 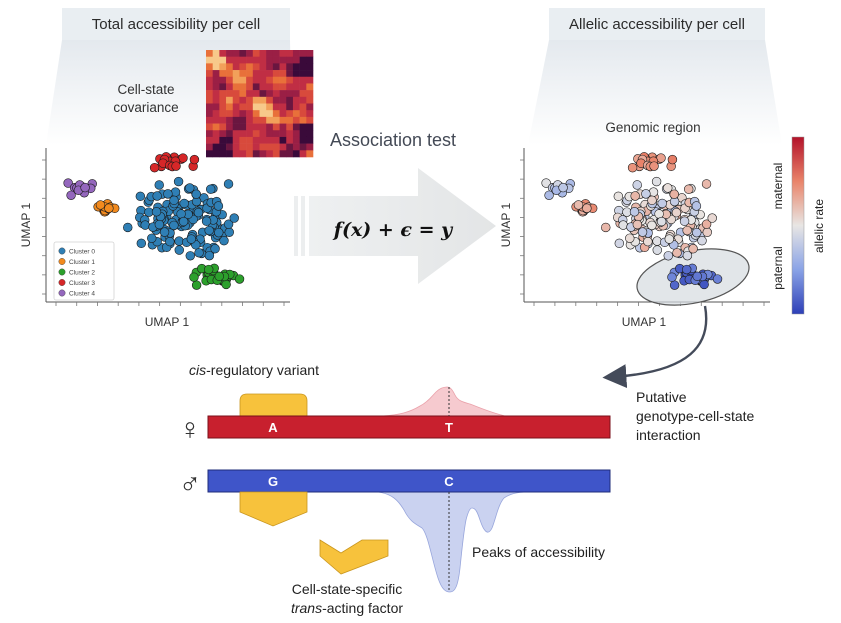 I want to click on genomic-region-label: Genomic region, so click(x=652, y=127).